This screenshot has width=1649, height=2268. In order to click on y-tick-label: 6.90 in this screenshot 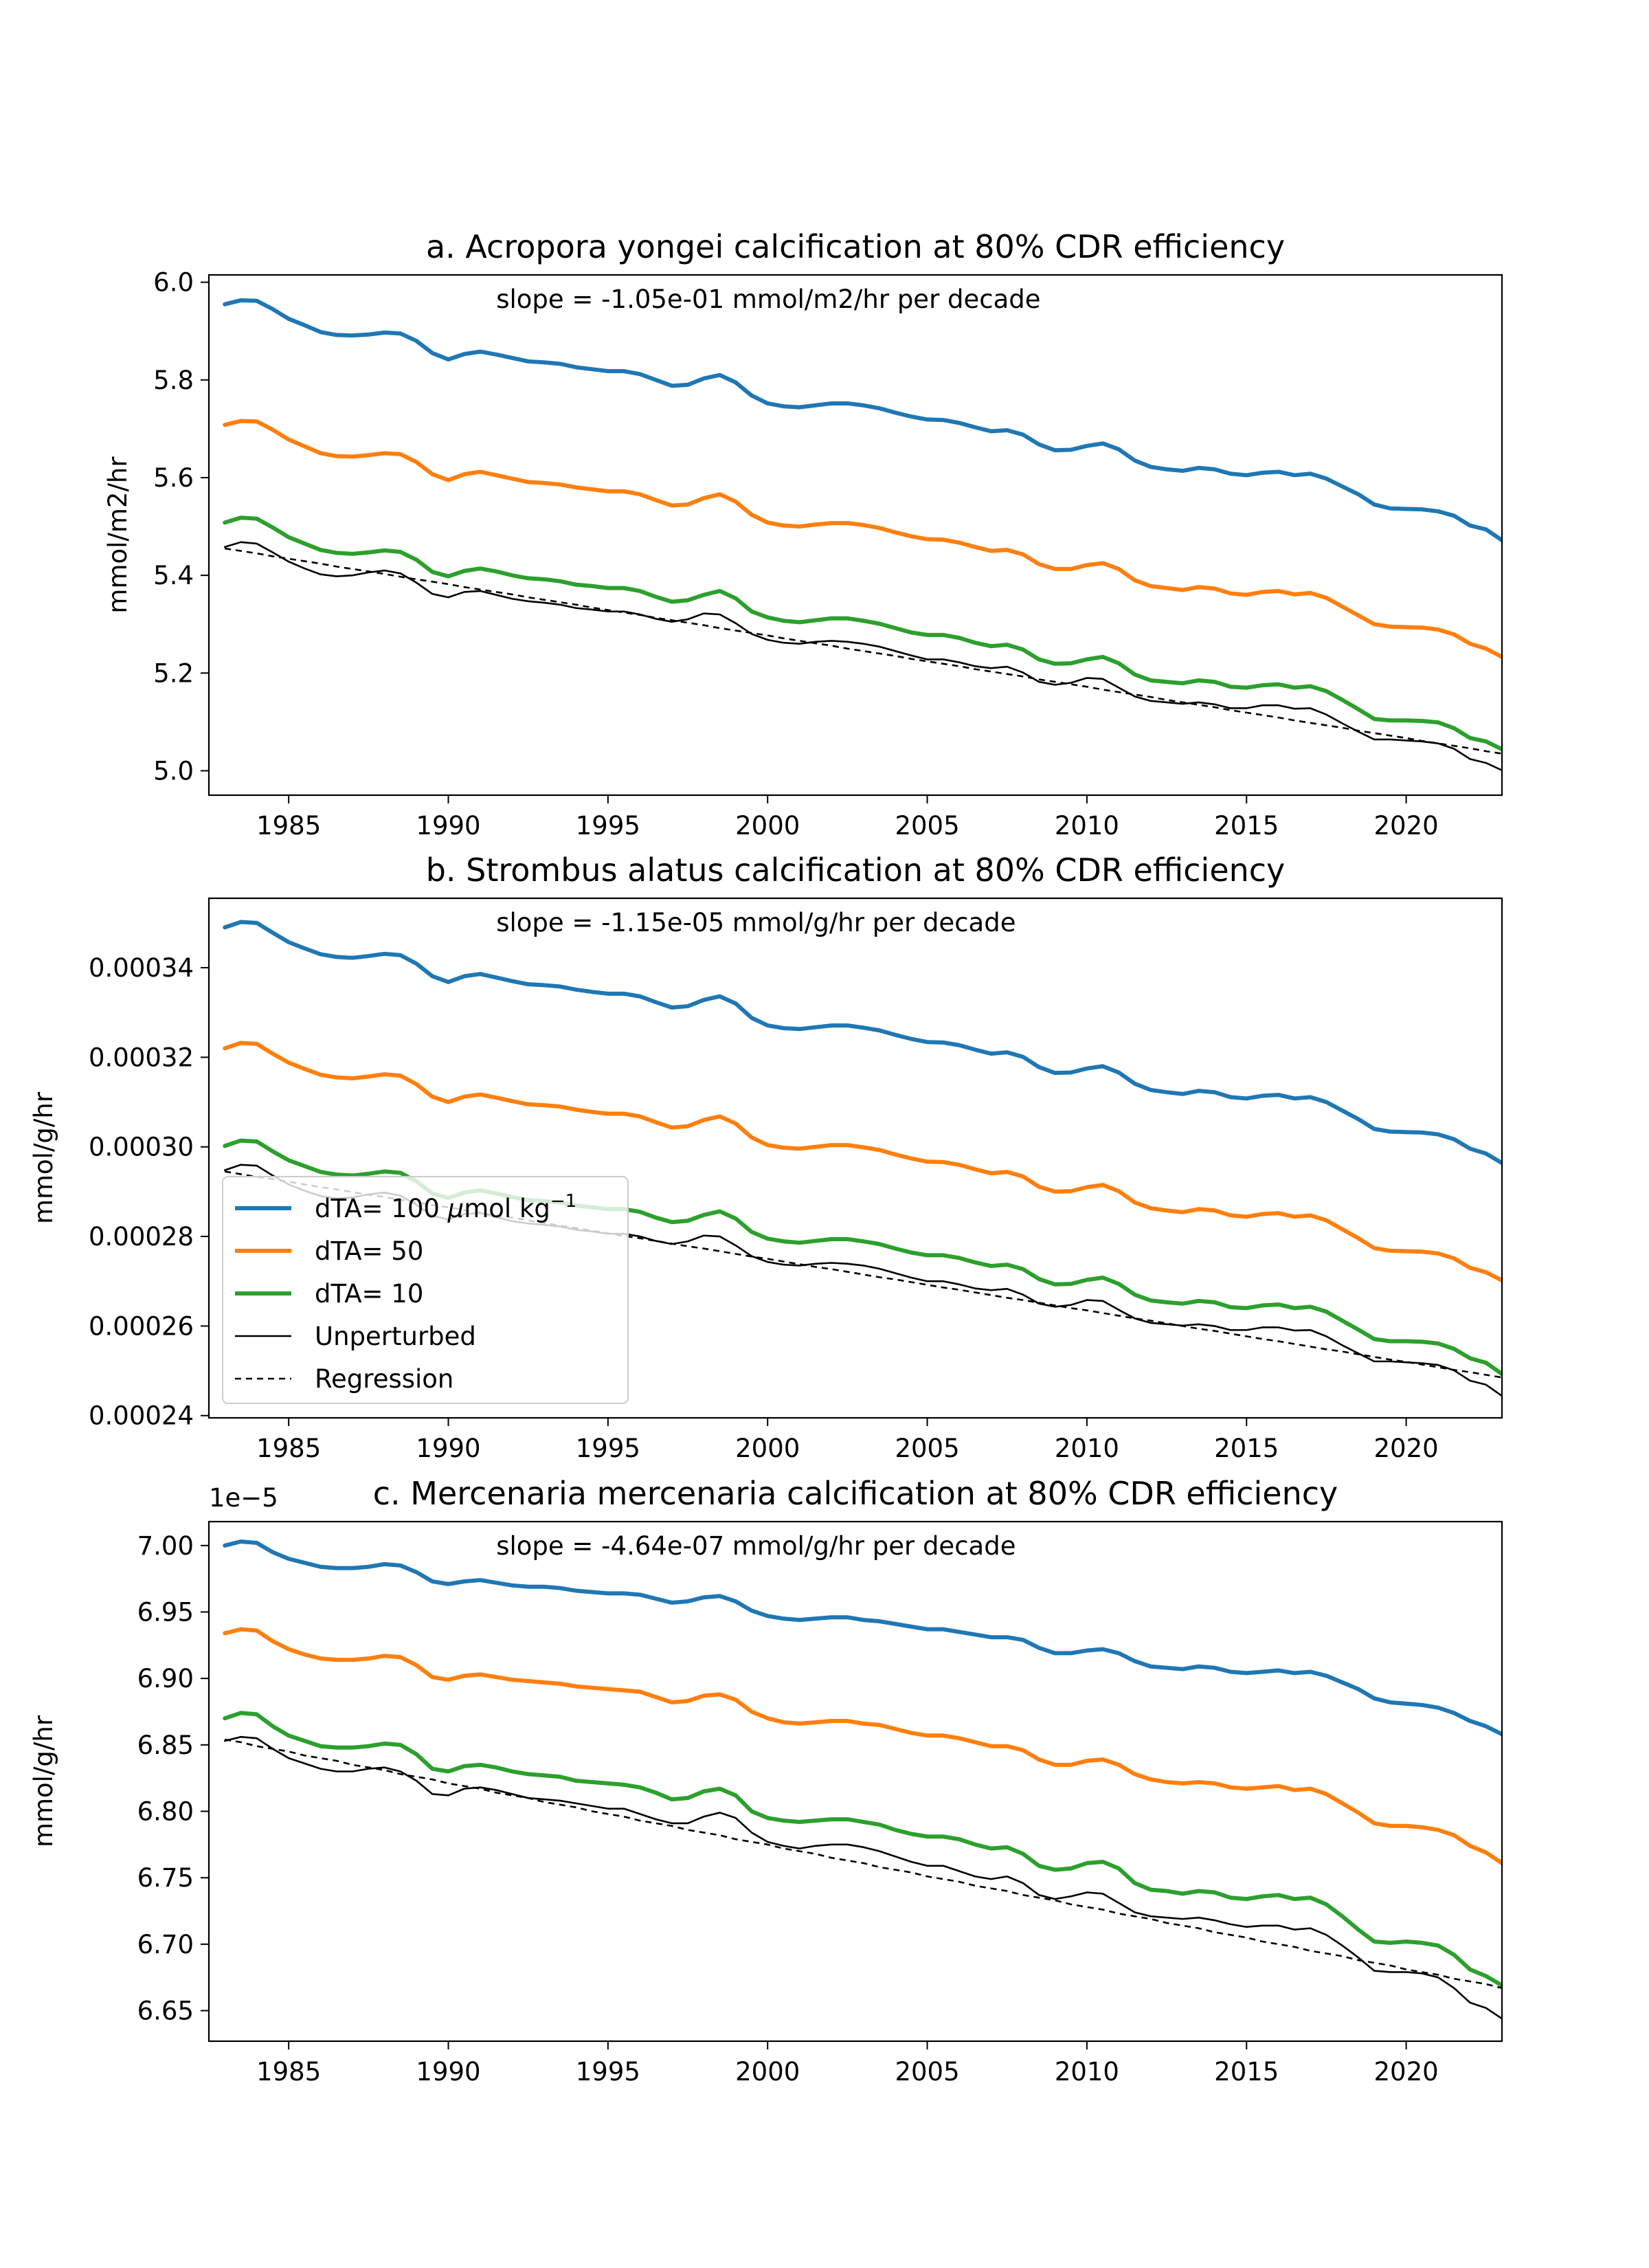, I will do `click(165, 1679)`.